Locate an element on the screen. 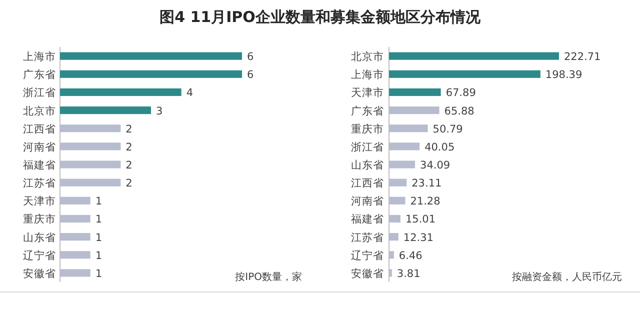 The image size is (640, 330). data-label: 65.88 is located at coordinates (459, 111).